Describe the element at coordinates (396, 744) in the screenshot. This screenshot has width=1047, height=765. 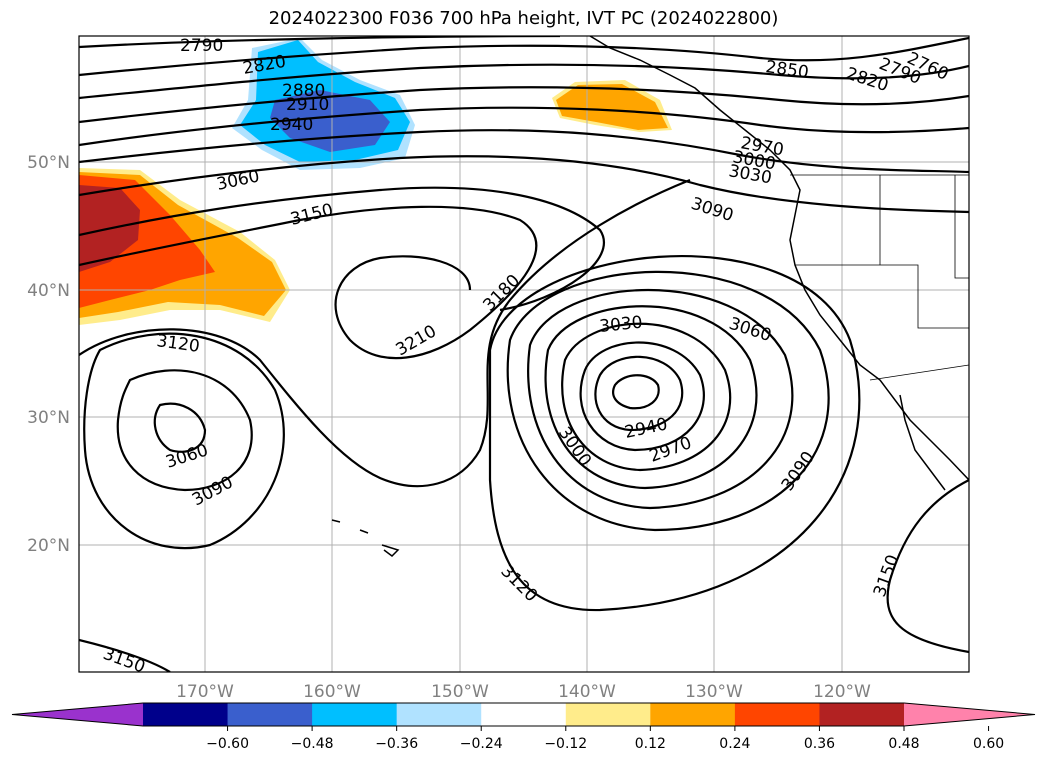
I see `colorbar-tick-label: −0.36` at that location.